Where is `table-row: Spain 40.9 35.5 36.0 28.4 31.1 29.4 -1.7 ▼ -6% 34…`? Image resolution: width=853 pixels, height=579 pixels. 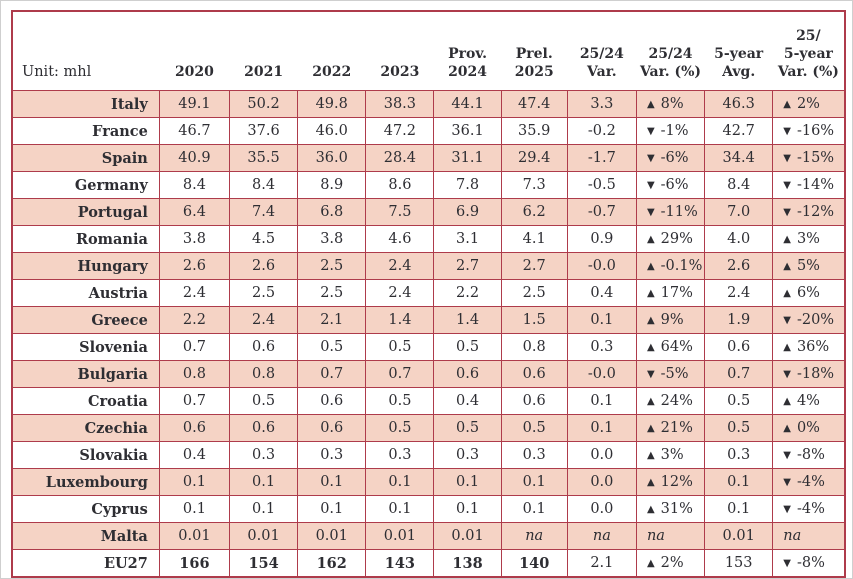 table-row: Spain 40.9 35.5 36.0 28.4 31.1 29.4 -1.7 ▼ -6% 34… is located at coordinates (428, 158).